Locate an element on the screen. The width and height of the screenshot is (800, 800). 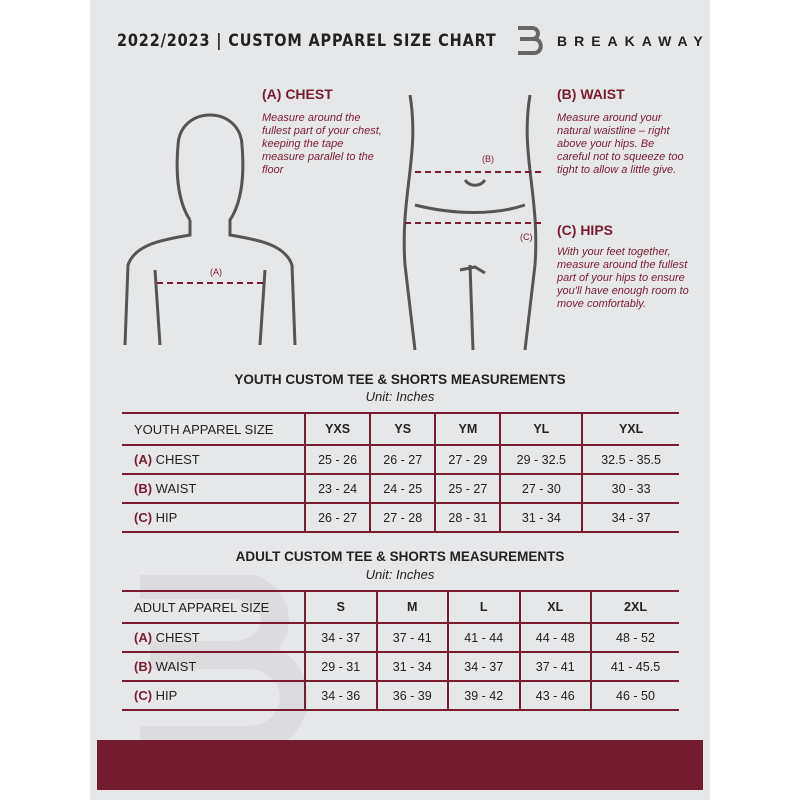
size-header: M is located at coordinates (411, 607).